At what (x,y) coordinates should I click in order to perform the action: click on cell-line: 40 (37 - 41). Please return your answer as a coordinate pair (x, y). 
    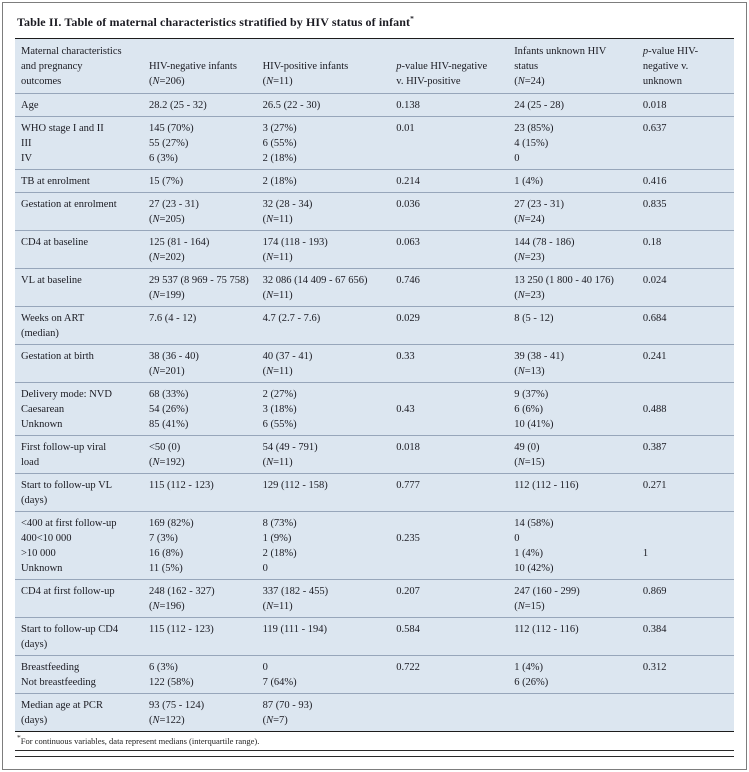
    Looking at the image, I should click on (287, 356).